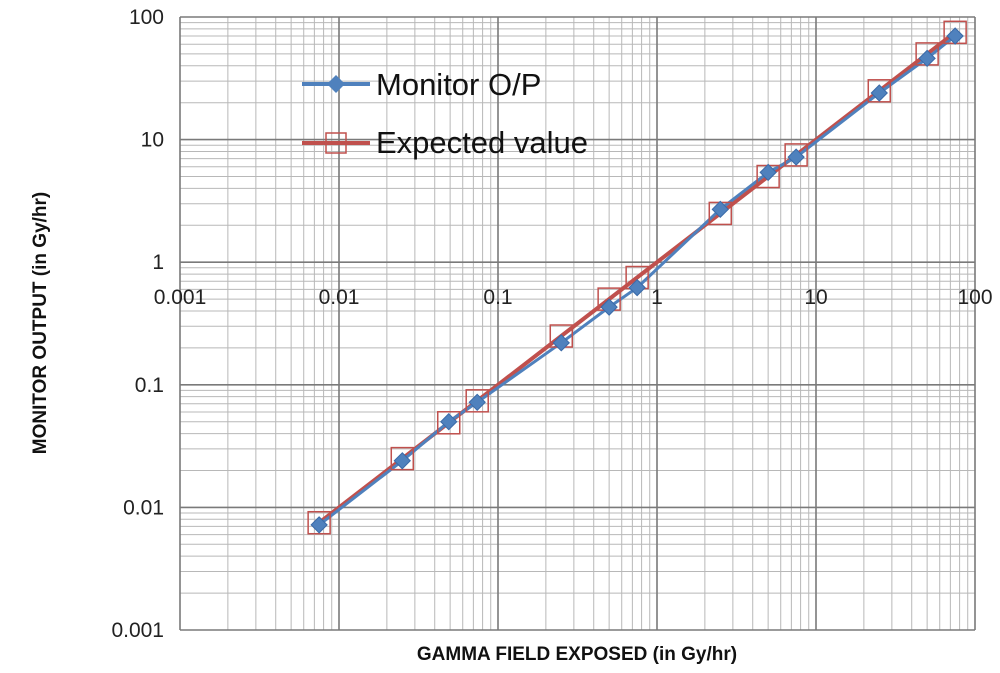  Describe the element at coordinates (445, 113) in the screenshot. I see `legend: Monitor O/P Expected value` at that location.